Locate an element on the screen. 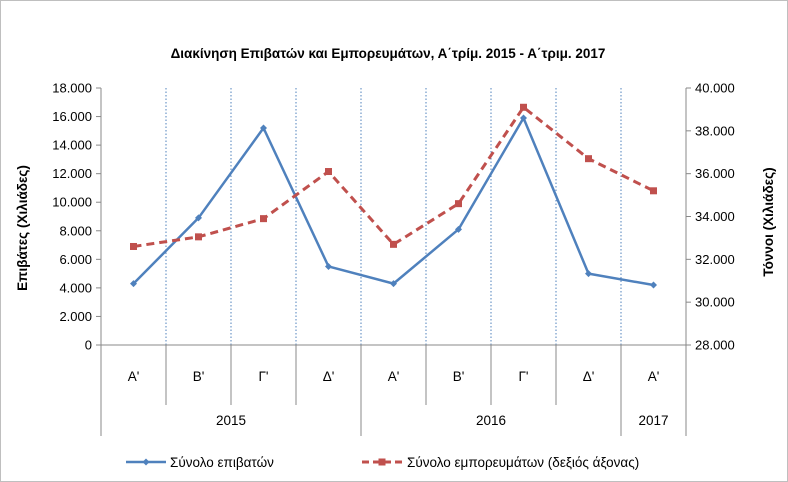 The width and height of the screenshot is (788, 482). y2-tick-label: 36.000 is located at coordinates (715, 173).